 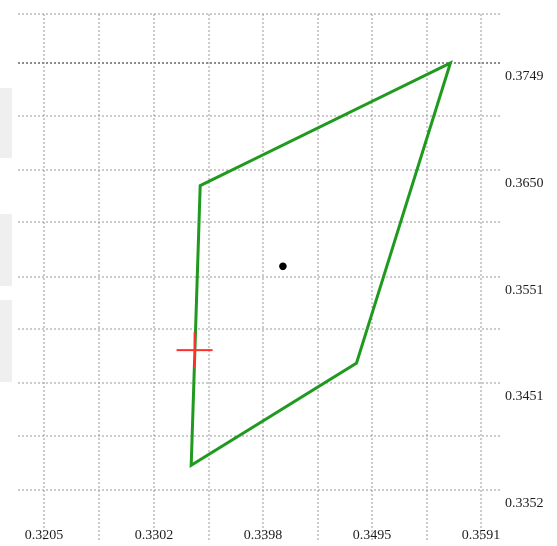 I want to click on y-tick-label-1: 0.3650, so click(x=524, y=183).